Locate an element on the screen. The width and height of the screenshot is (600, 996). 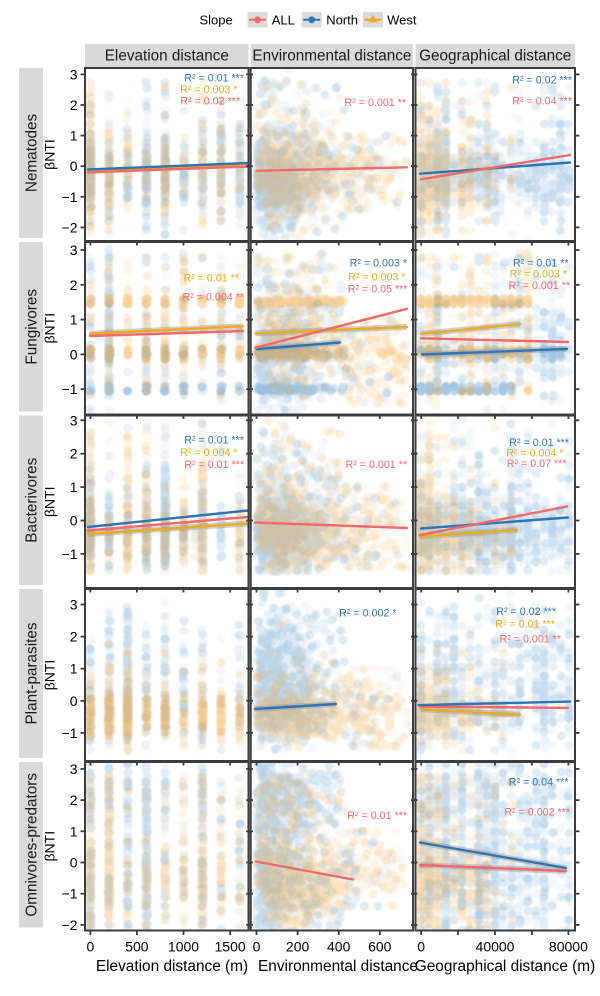
svg-text: Bacterivores is located at coordinates (32, 499).